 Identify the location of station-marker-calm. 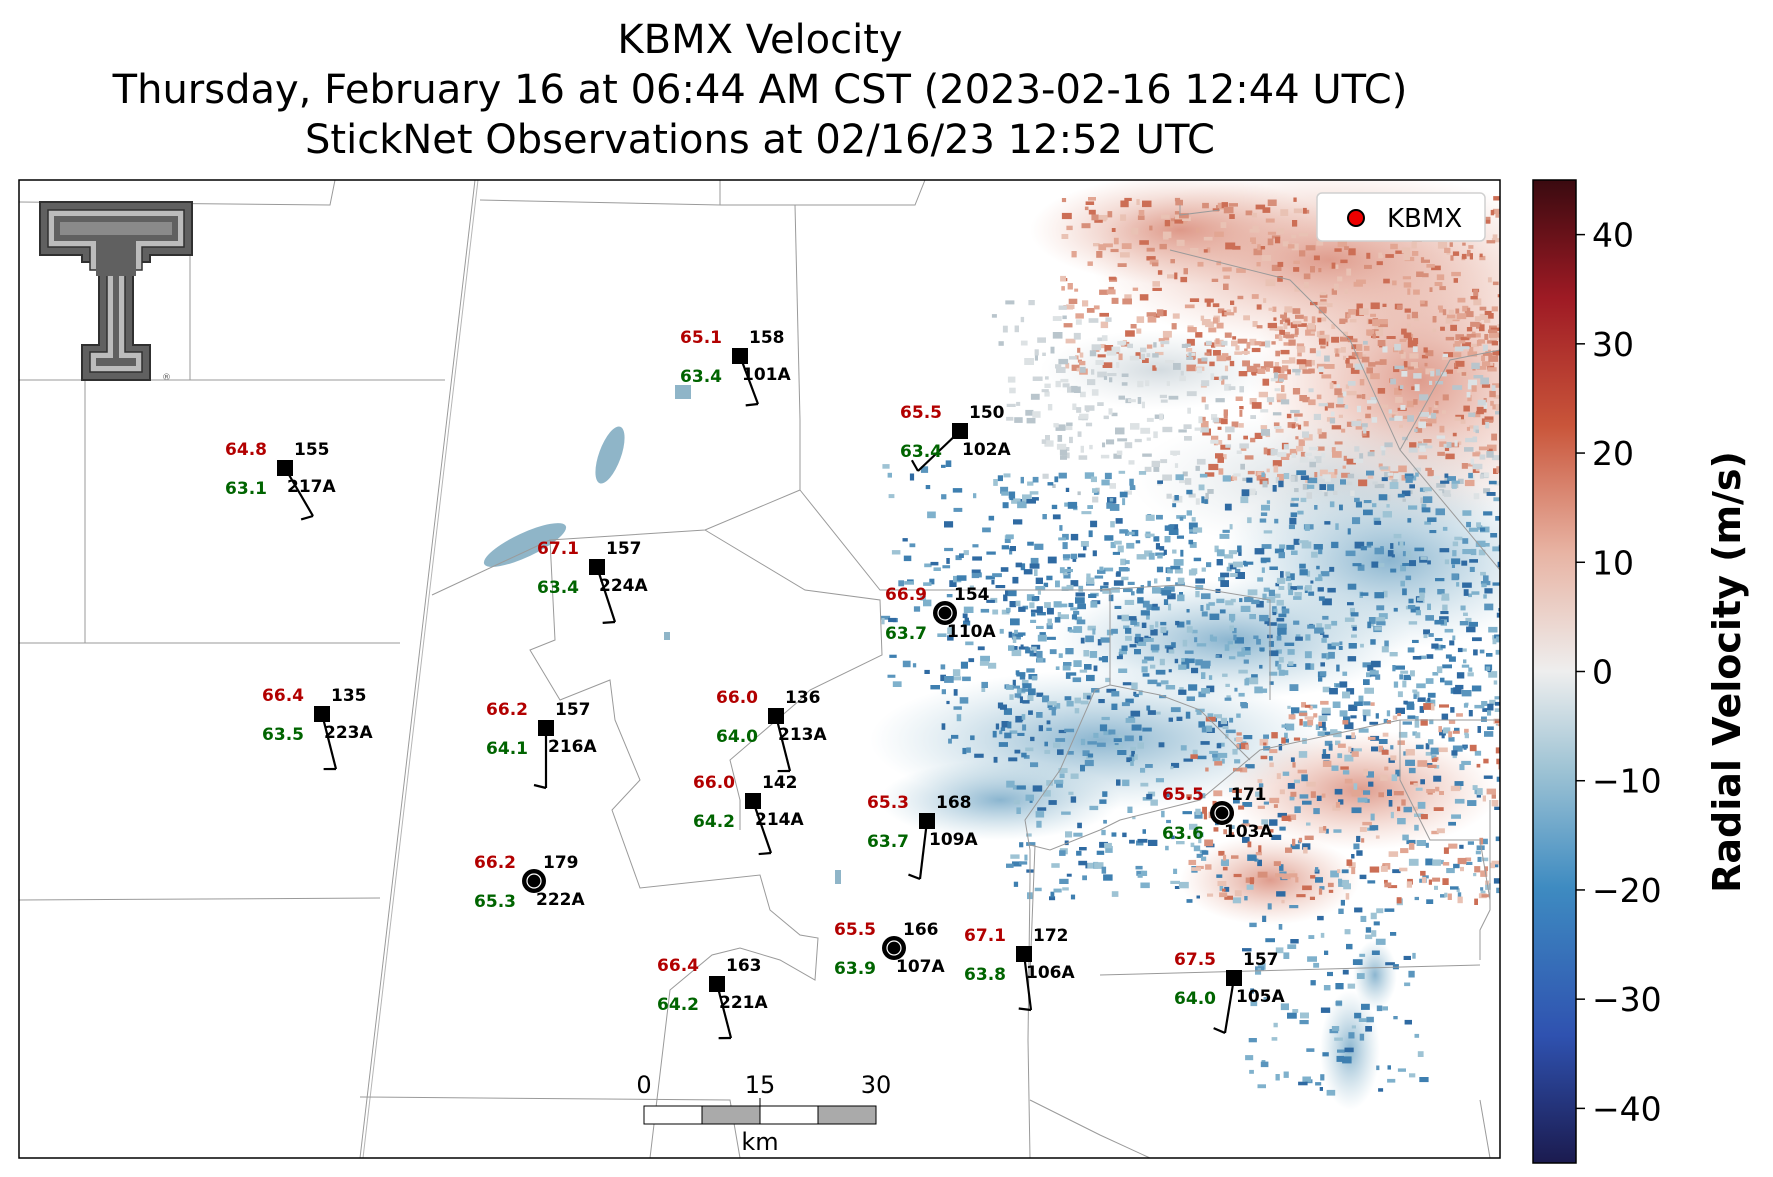
(894, 948).